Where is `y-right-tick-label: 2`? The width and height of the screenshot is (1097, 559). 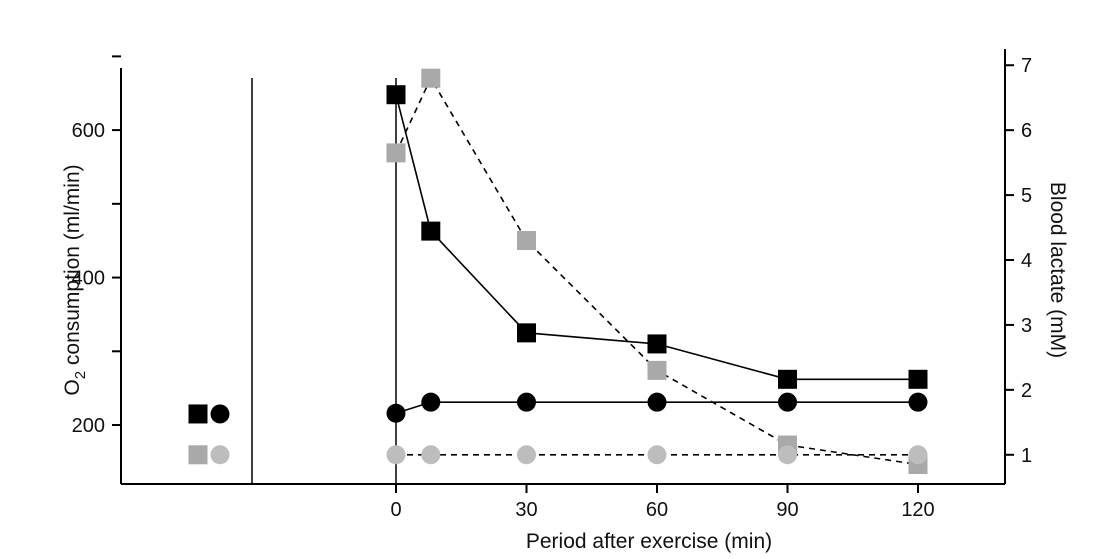
y-right-tick-label: 2 is located at coordinates (1026, 391).